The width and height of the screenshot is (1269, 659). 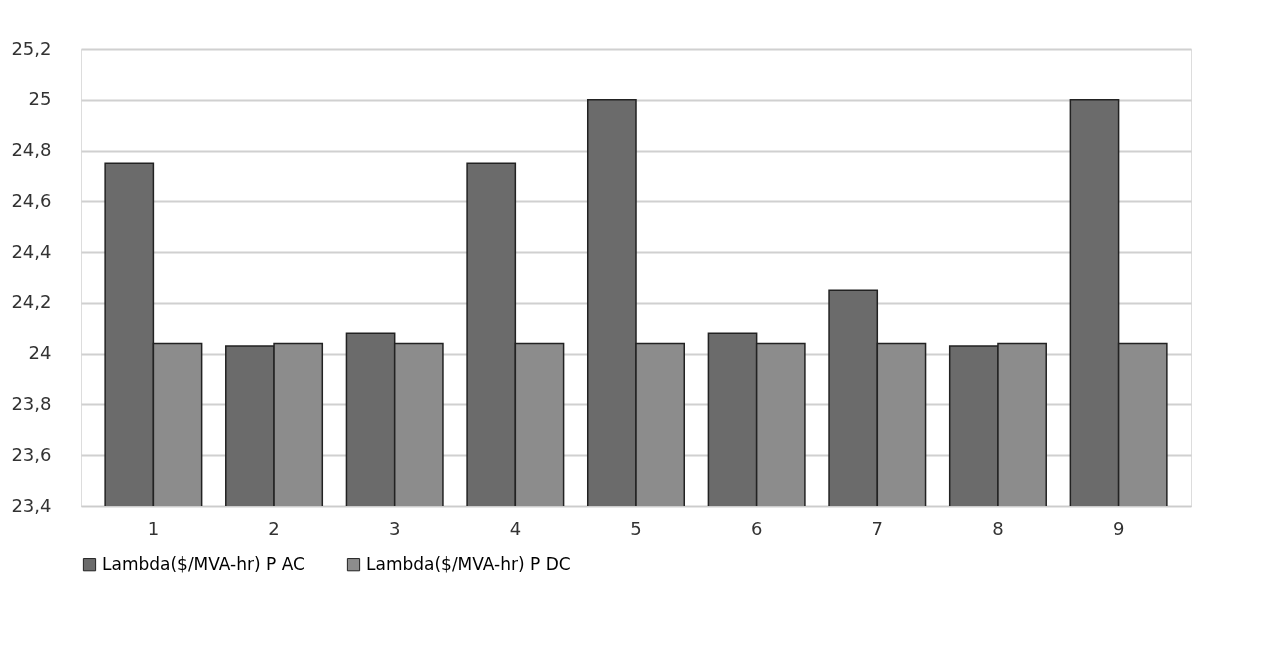 I want to click on x-tick-label: 8, so click(x=998, y=528).